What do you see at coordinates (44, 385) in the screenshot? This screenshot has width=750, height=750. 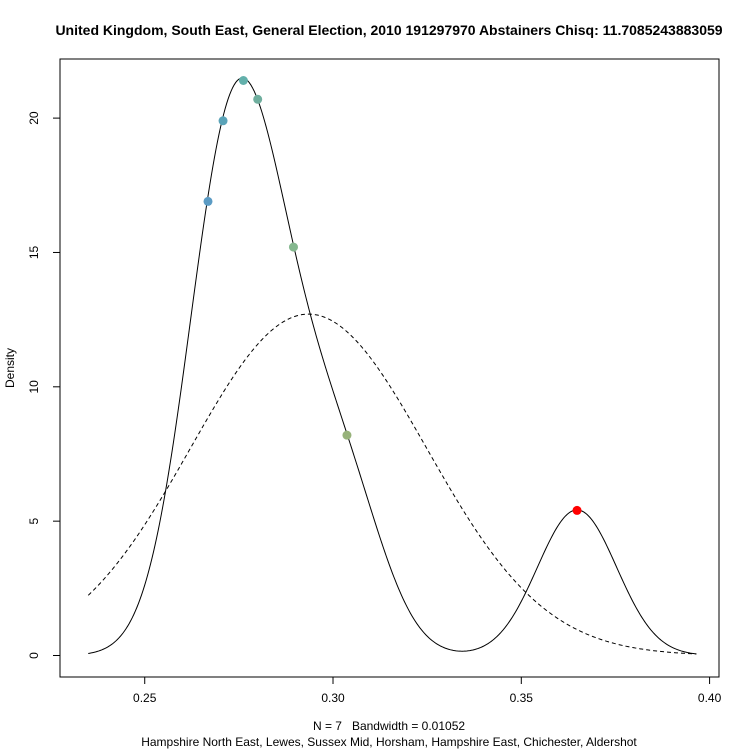 I see `y-axis: 0 5 10 15 20` at bounding box center [44, 385].